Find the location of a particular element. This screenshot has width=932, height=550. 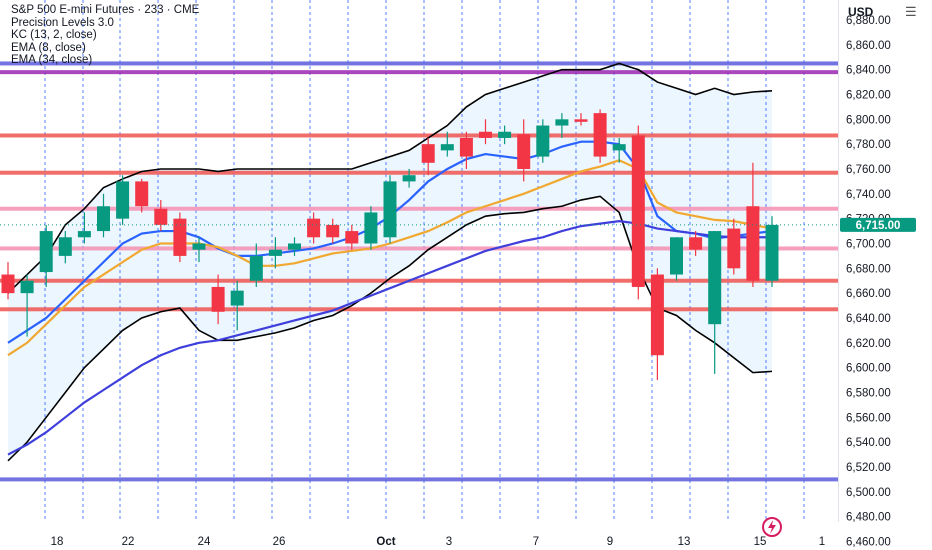

indicator-kc: KC (13, 2, close) is located at coordinates (54, 35).